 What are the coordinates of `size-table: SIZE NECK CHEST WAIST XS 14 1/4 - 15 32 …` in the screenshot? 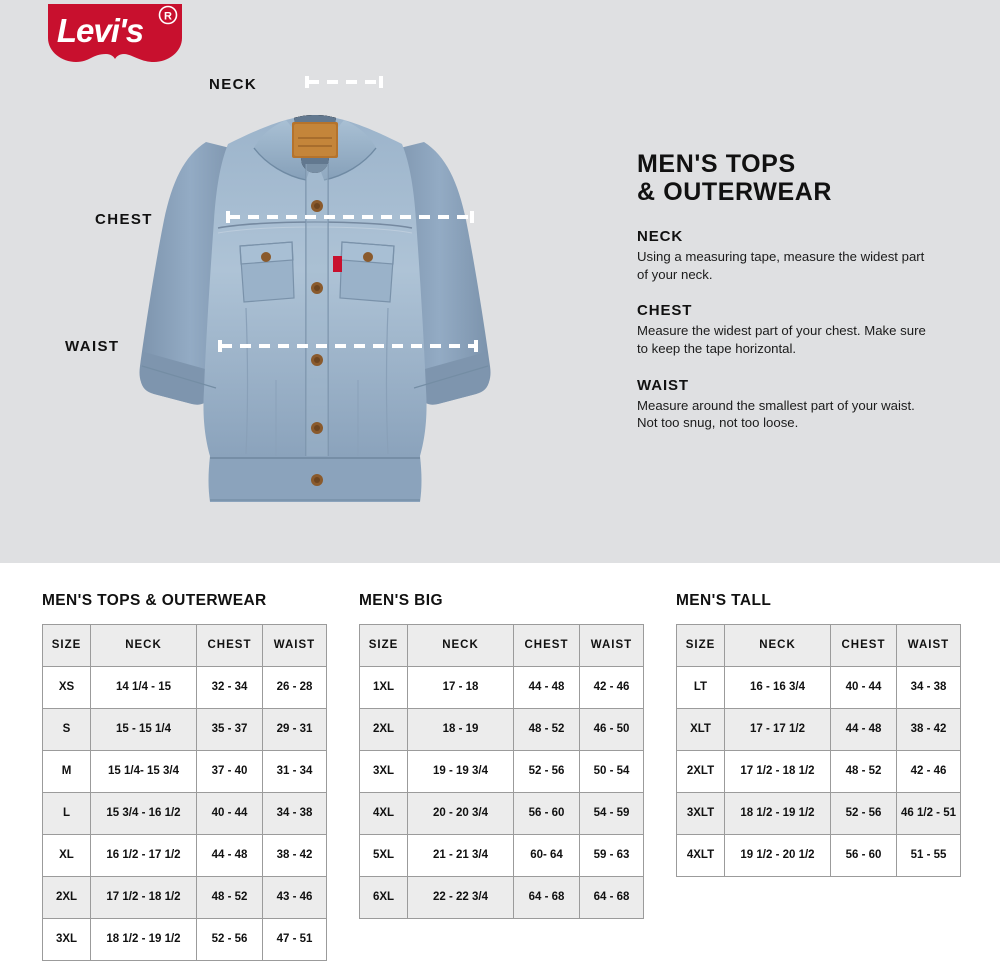 It's located at (184, 792).